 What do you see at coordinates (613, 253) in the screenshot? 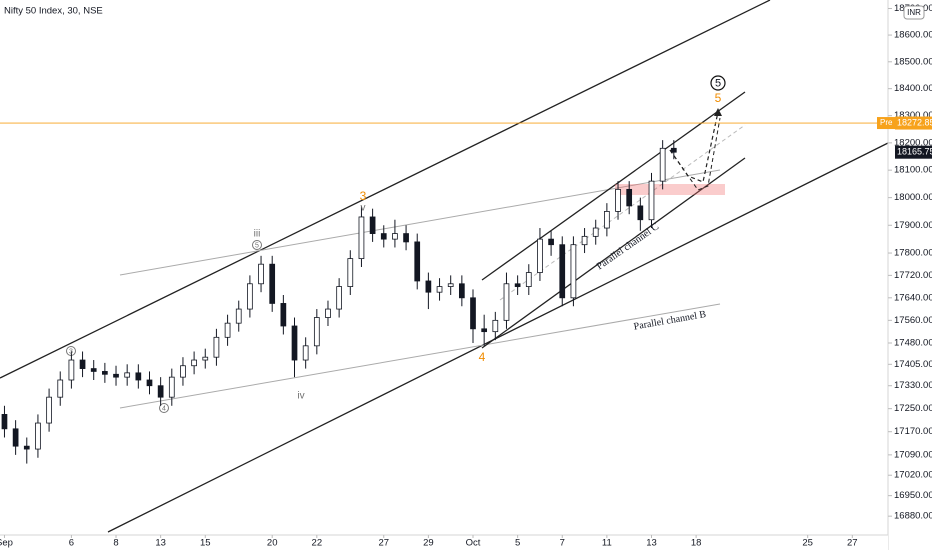
I see `channel-line` at bounding box center [613, 253].